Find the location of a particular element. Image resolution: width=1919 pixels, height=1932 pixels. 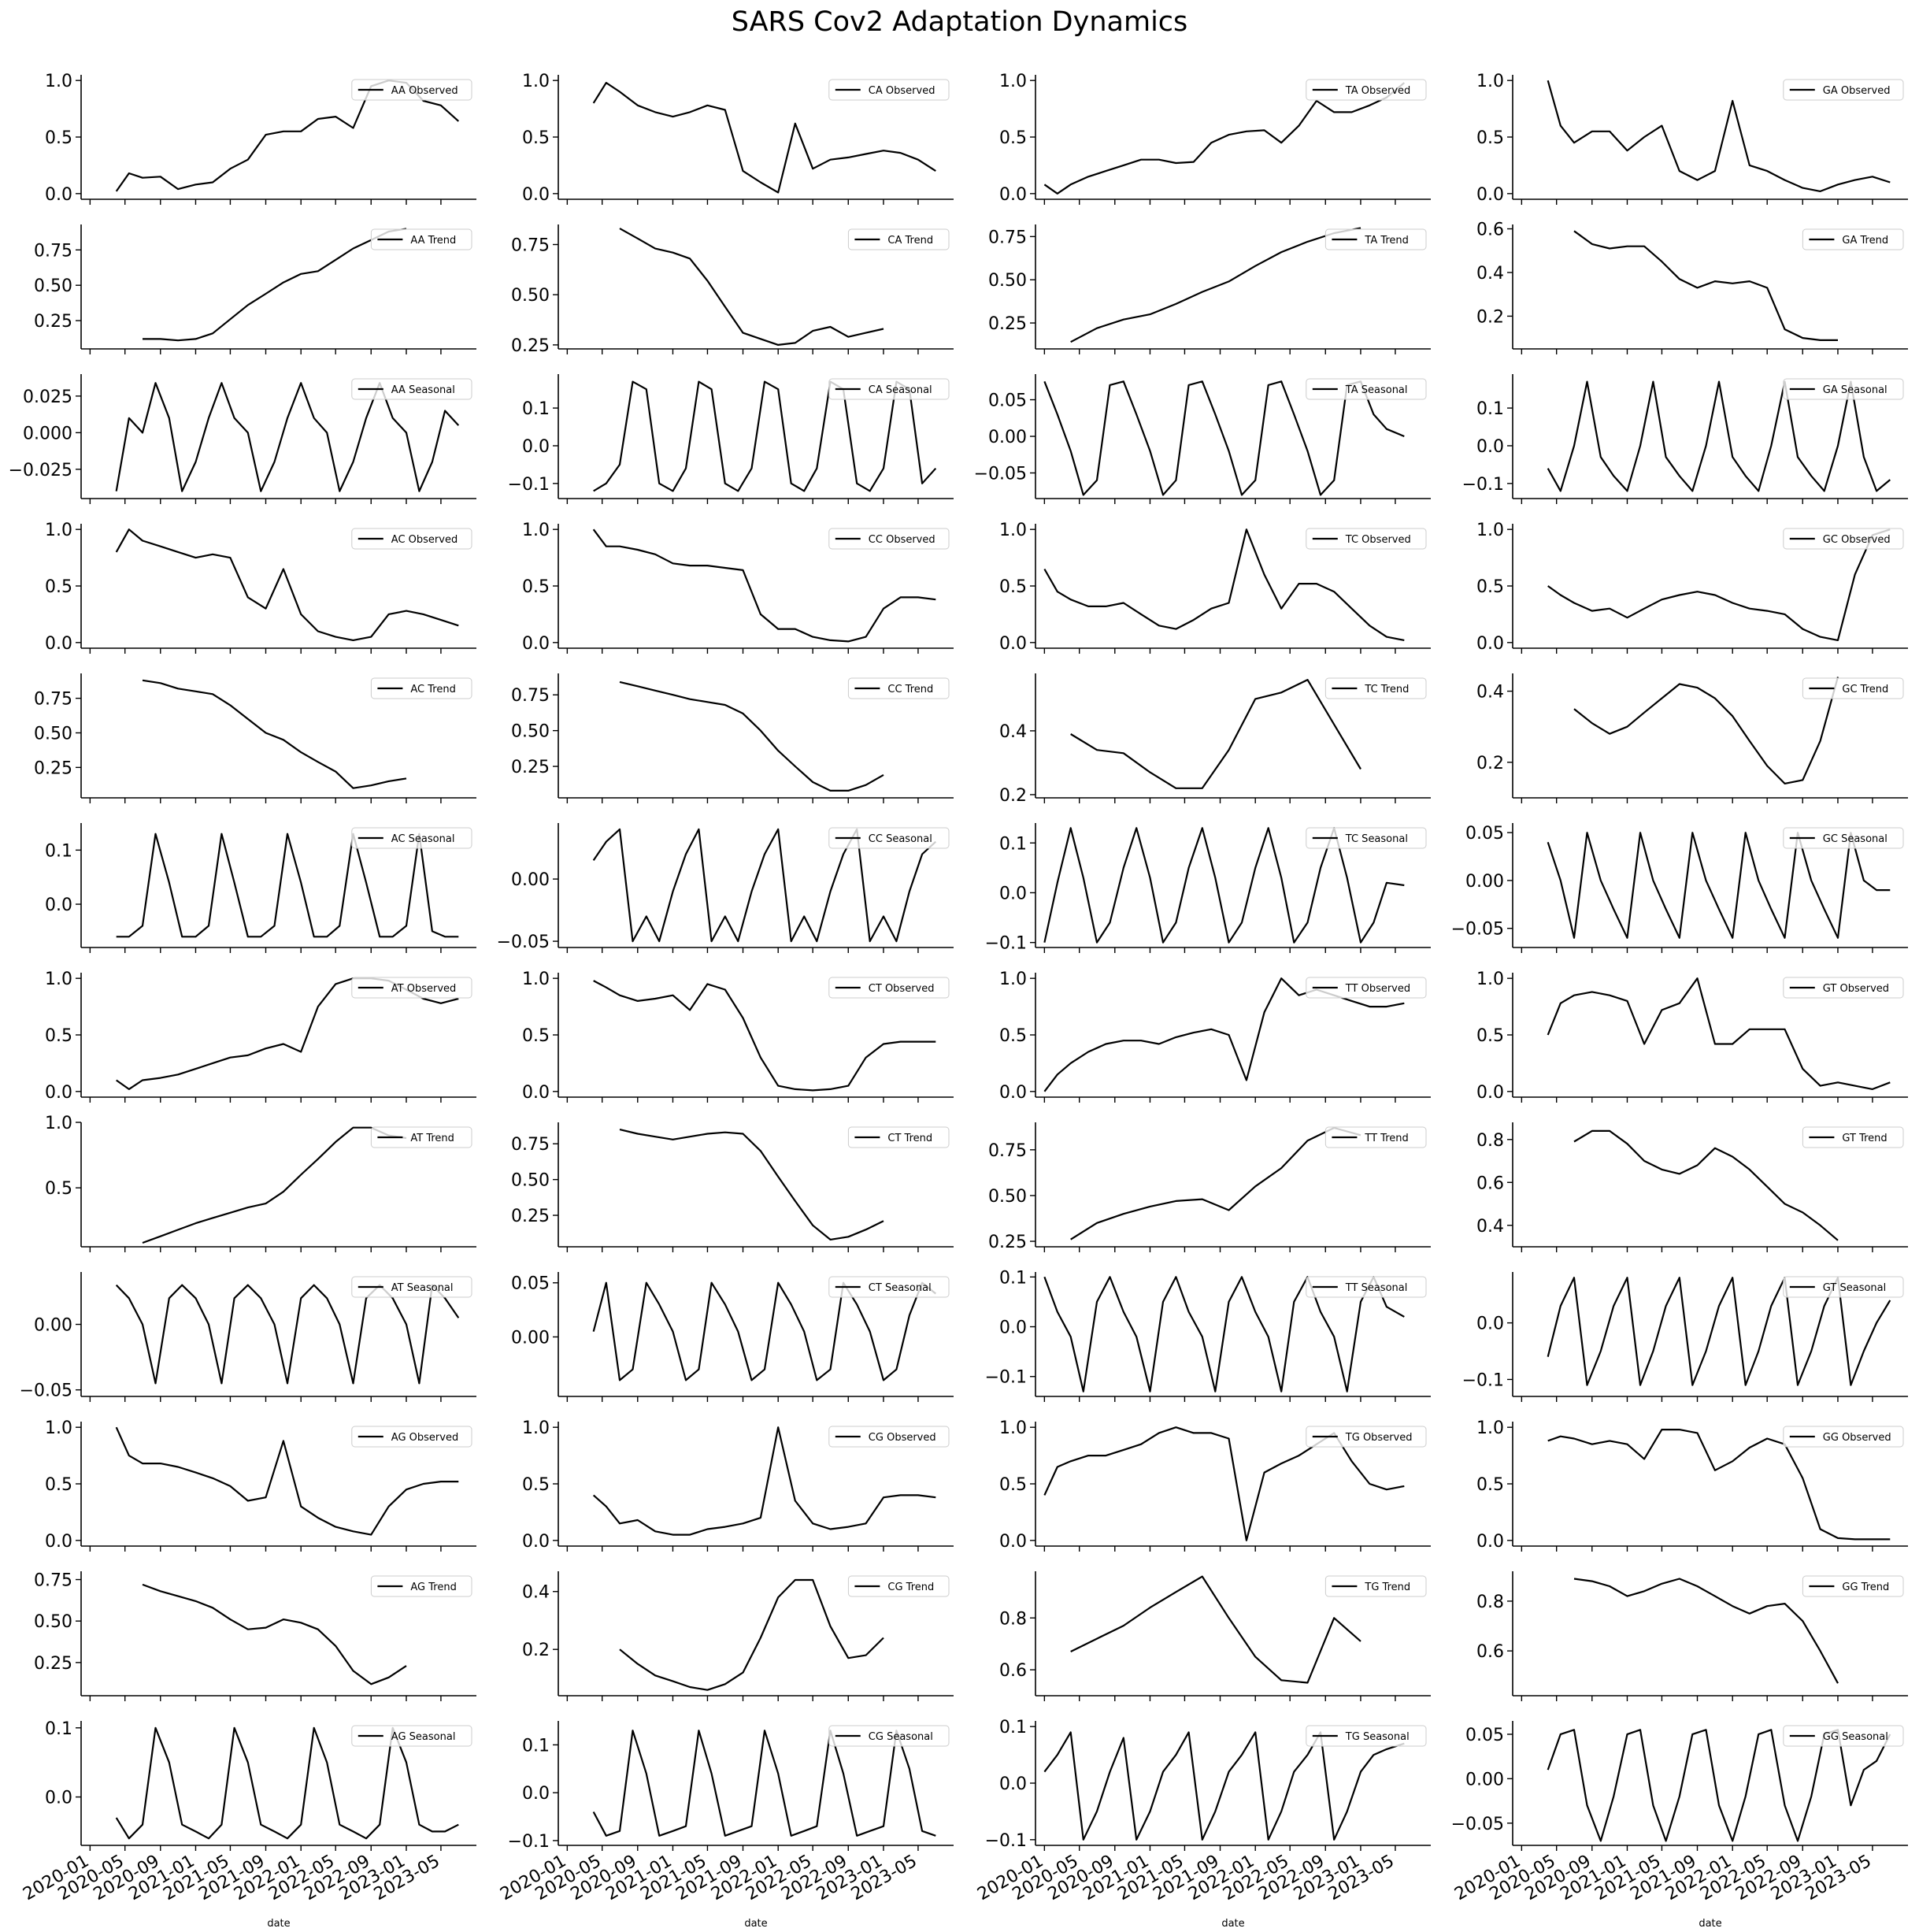

series-line-tc-observed is located at coordinates (1224, 584).